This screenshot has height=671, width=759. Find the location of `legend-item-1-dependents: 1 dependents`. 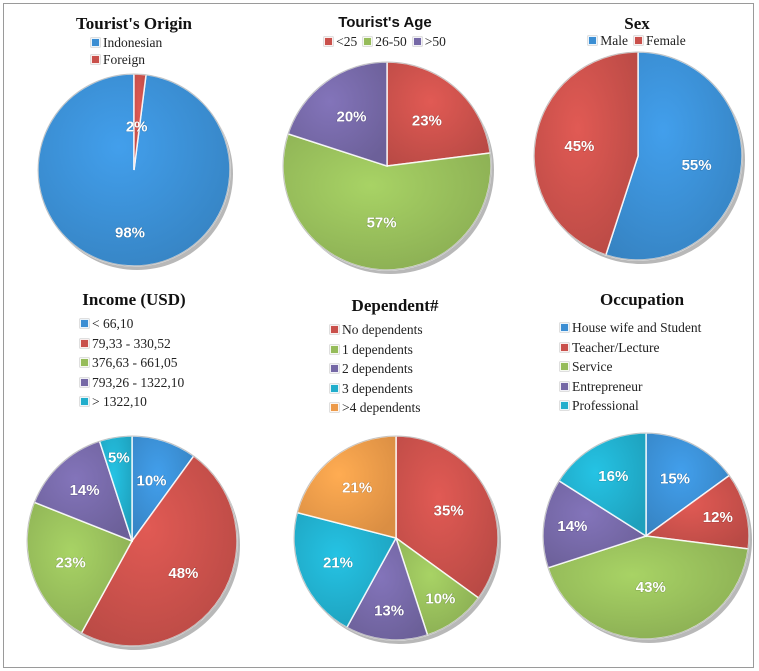

legend-item-1-dependents: 1 dependents is located at coordinates (376, 350).